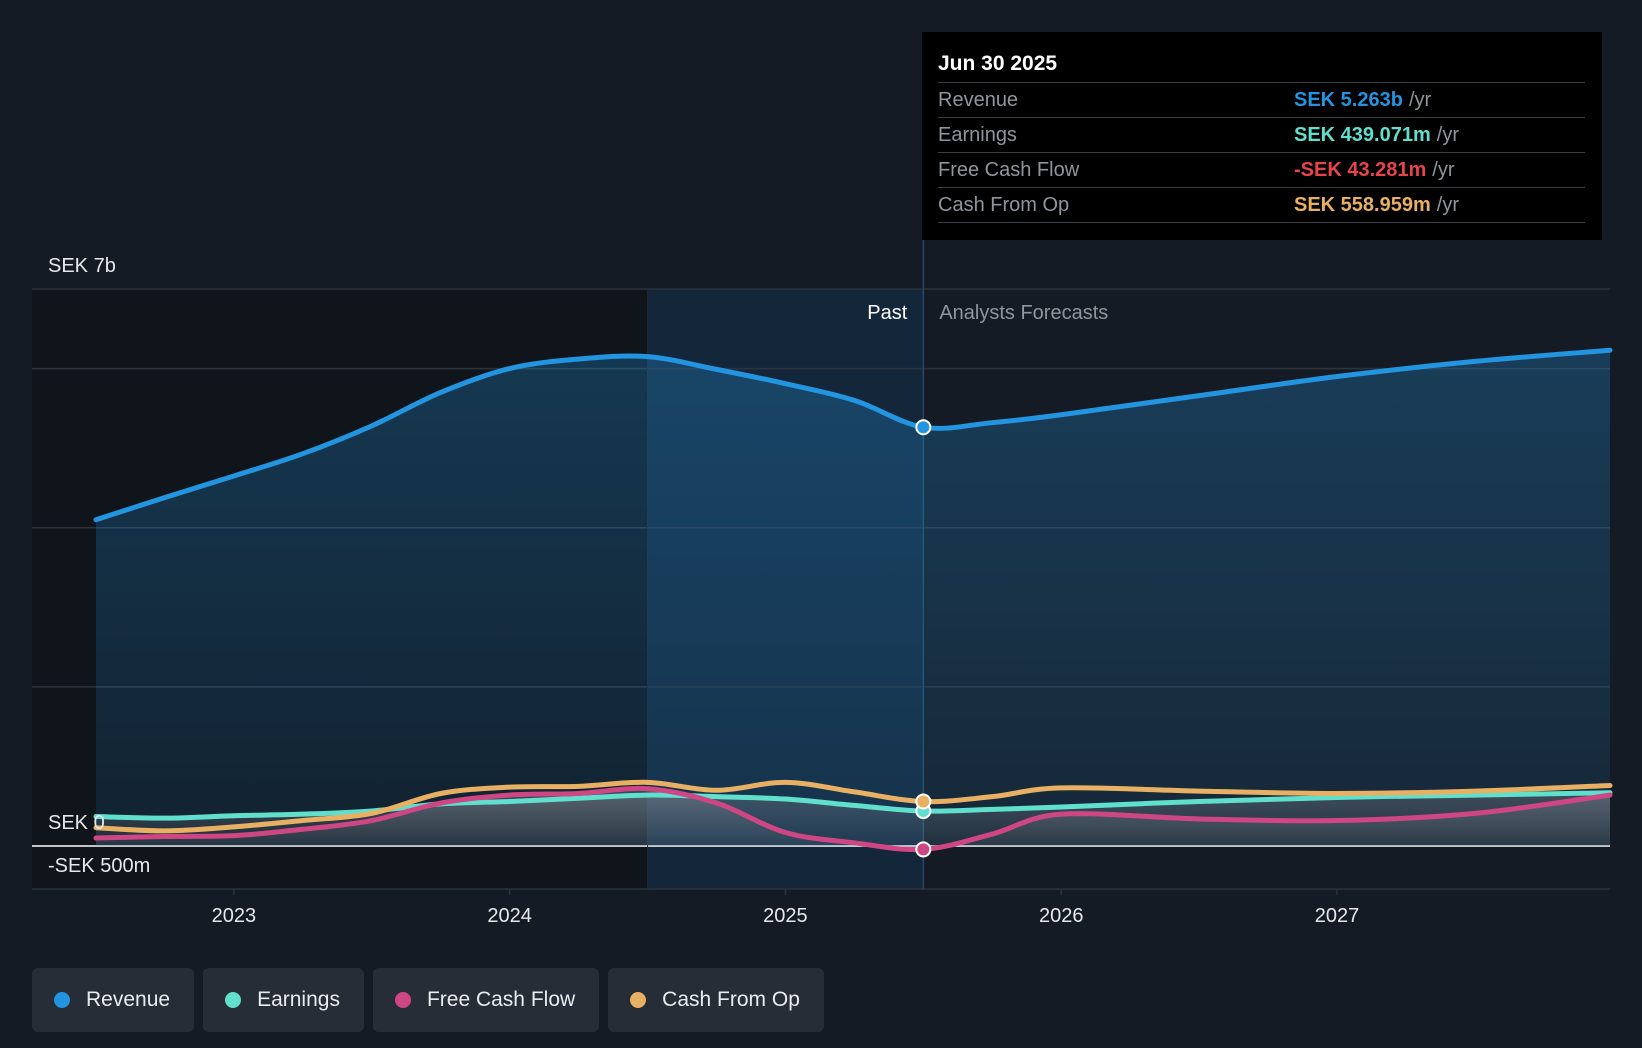 Image resolution: width=1642 pixels, height=1048 pixels. I want to click on tooltip-value: SEK 439.071m, so click(1362, 135).